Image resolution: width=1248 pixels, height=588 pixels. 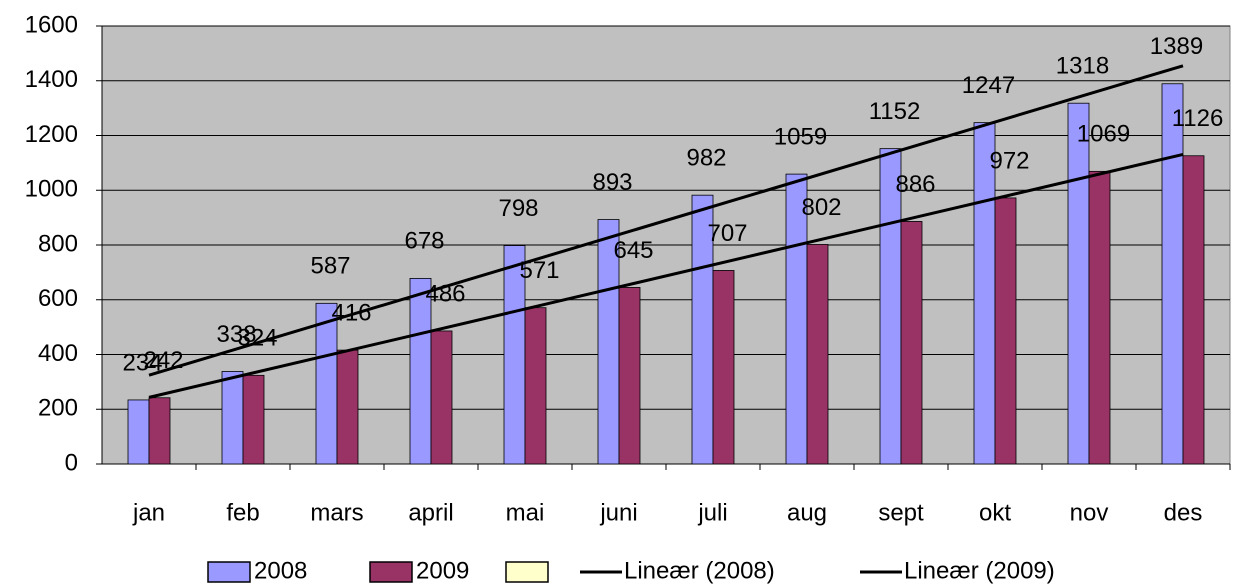 What do you see at coordinates (280, 570) in the screenshot?
I see `legend-label: 2008` at bounding box center [280, 570].